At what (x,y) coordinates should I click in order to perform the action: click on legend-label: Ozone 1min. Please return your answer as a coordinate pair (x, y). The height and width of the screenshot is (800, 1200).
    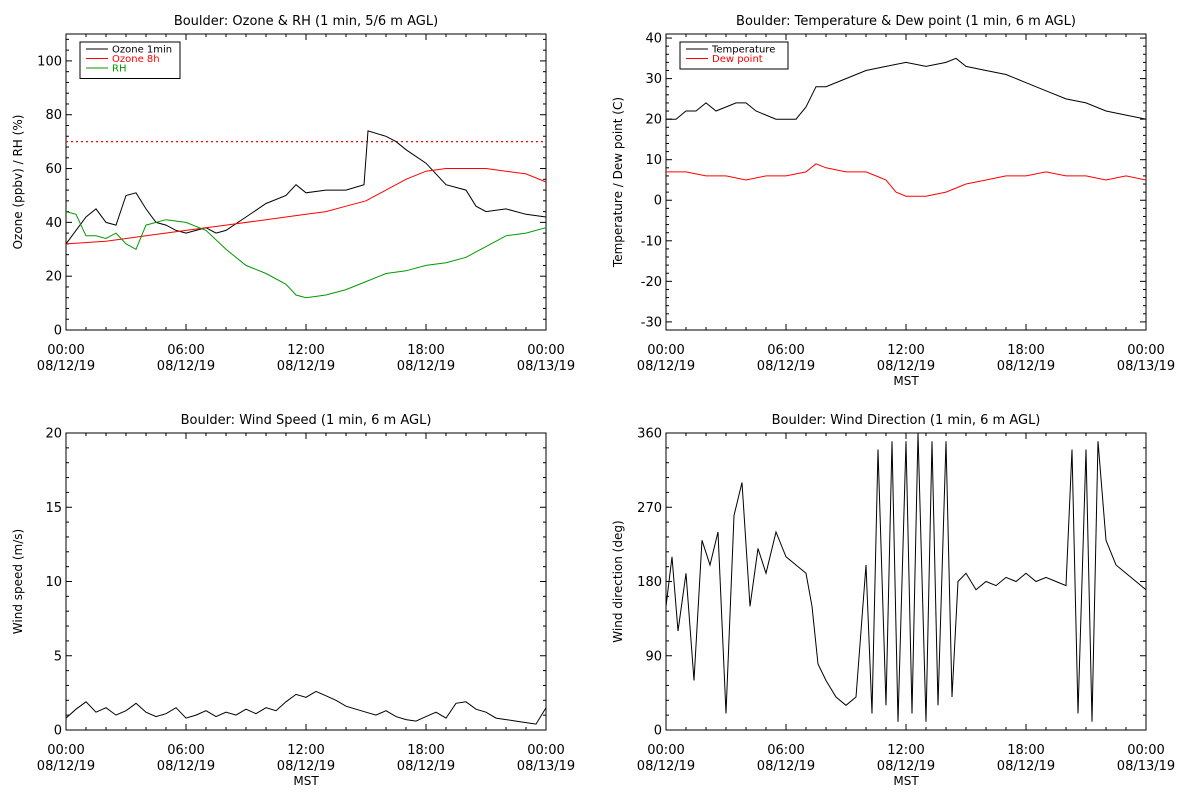
    Looking at the image, I should click on (142, 50).